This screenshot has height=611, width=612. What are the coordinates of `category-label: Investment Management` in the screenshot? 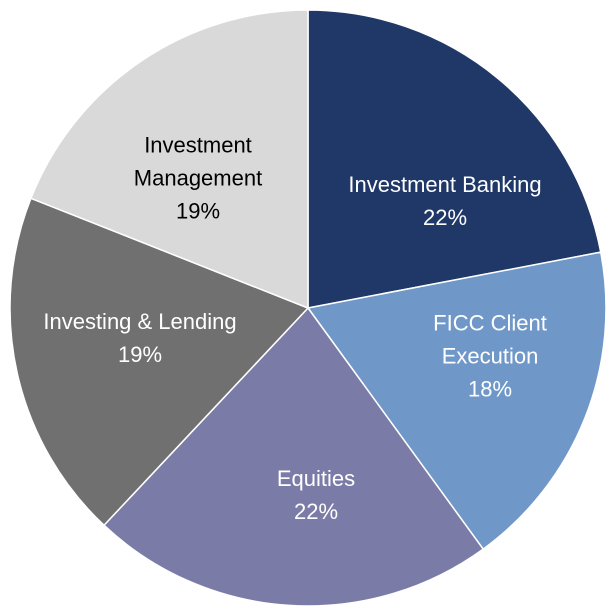 It's located at (198, 161).